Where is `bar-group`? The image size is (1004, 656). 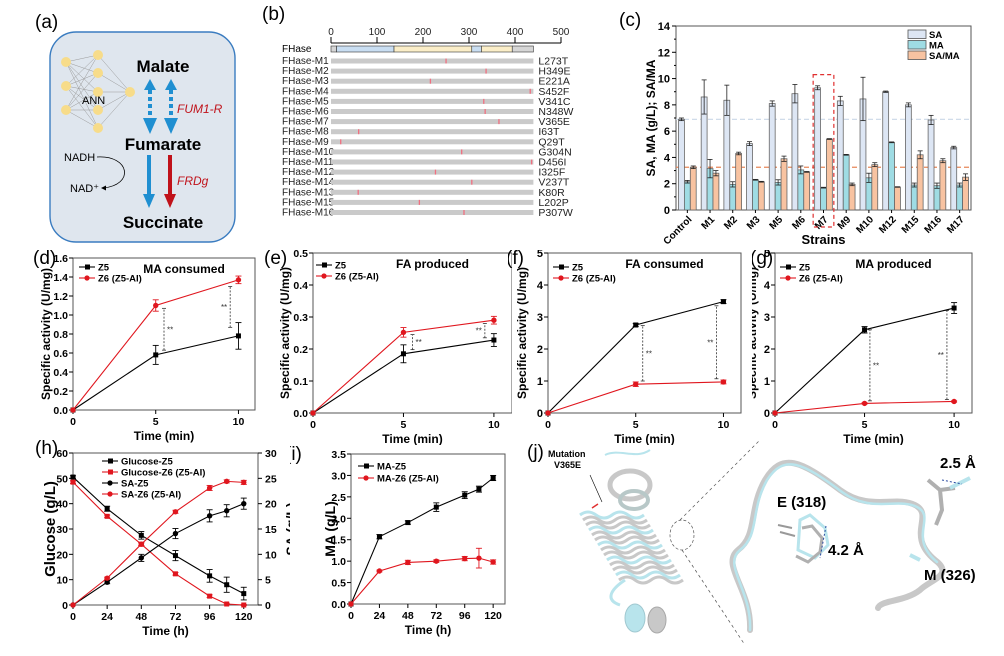
bar-group is located at coordinates (687, 164).